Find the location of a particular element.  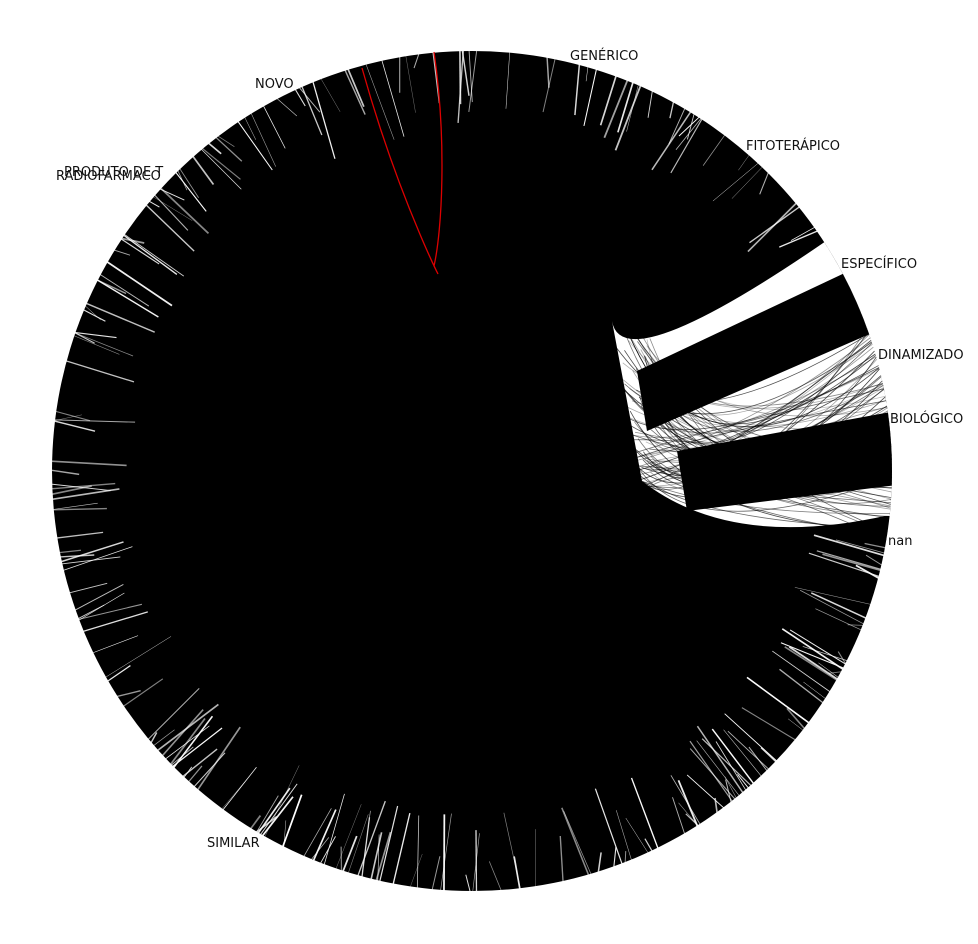

label-similar: SIMILAR is located at coordinates (233, 843).